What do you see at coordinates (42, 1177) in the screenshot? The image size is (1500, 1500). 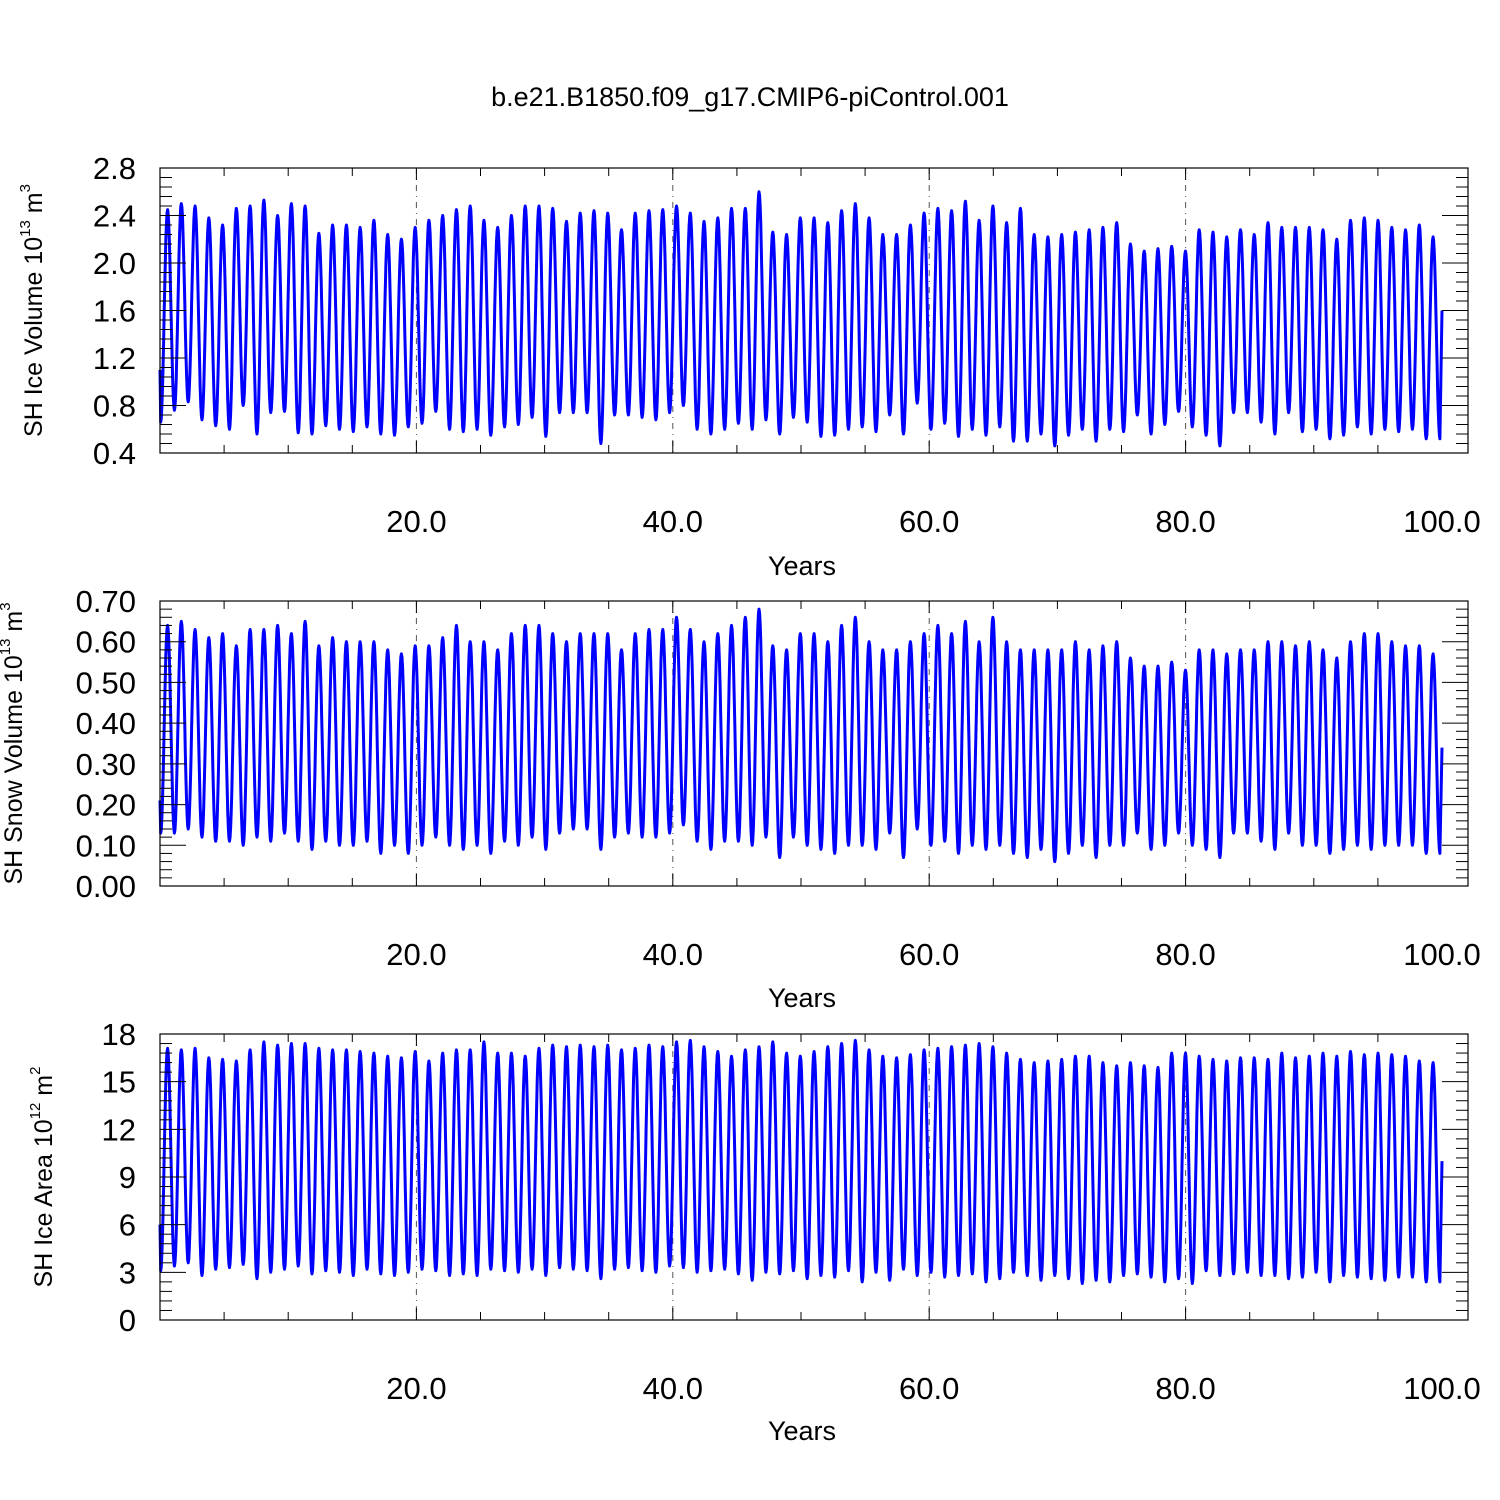 I see `y-axis-label: SH Ice Area 1012 m2` at bounding box center [42, 1177].